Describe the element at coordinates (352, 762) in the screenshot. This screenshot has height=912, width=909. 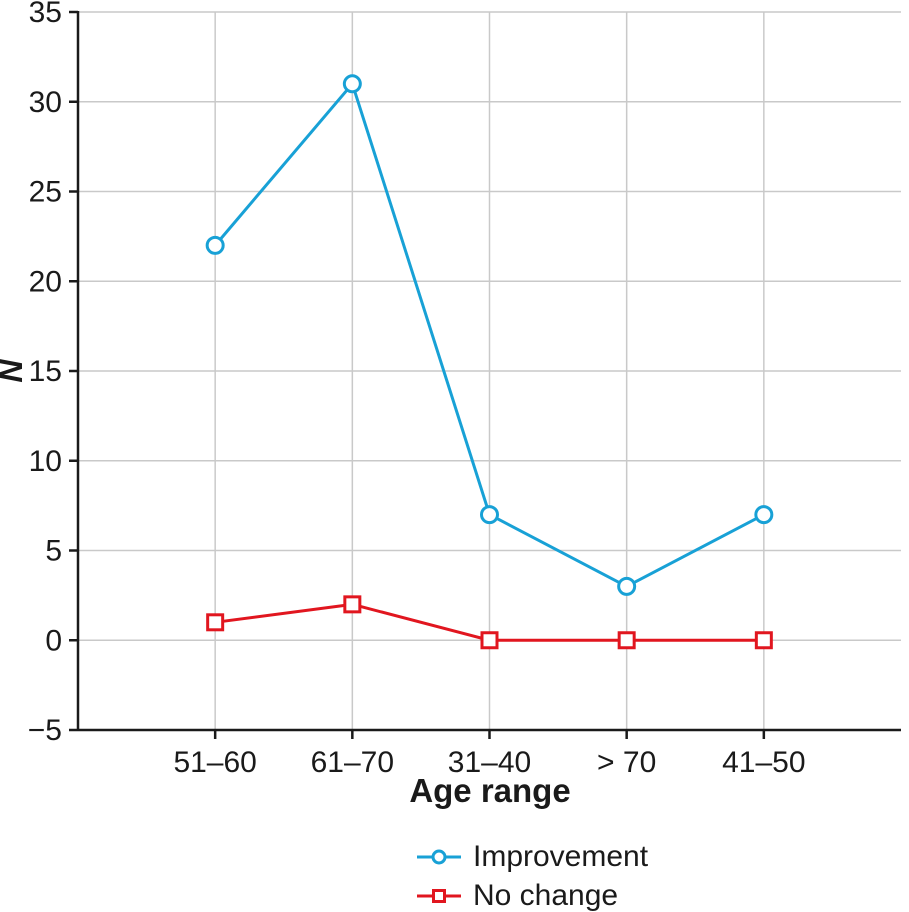
I see `x-tick-label: 61–70` at that location.